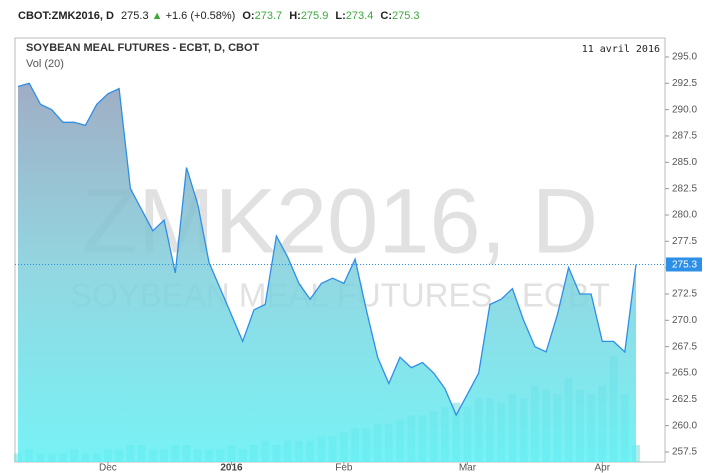  What do you see at coordinates (684, 320) in the screenshot?
I see `y-tick-label: 270.0` at bounding box center [684, 320].